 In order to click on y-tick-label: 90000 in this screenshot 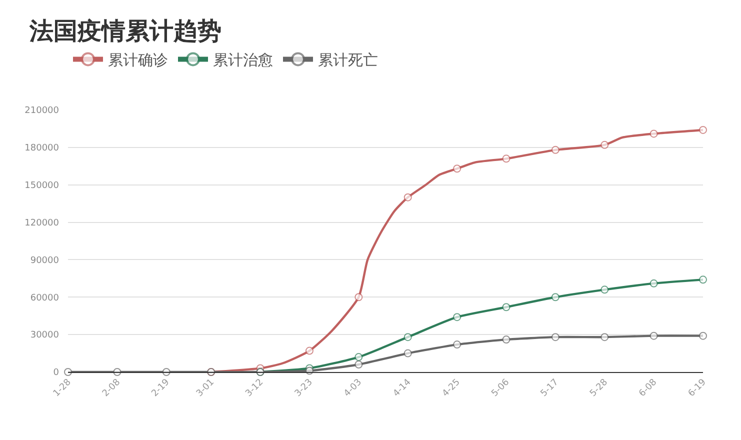, I will do `click(45, 261)`.